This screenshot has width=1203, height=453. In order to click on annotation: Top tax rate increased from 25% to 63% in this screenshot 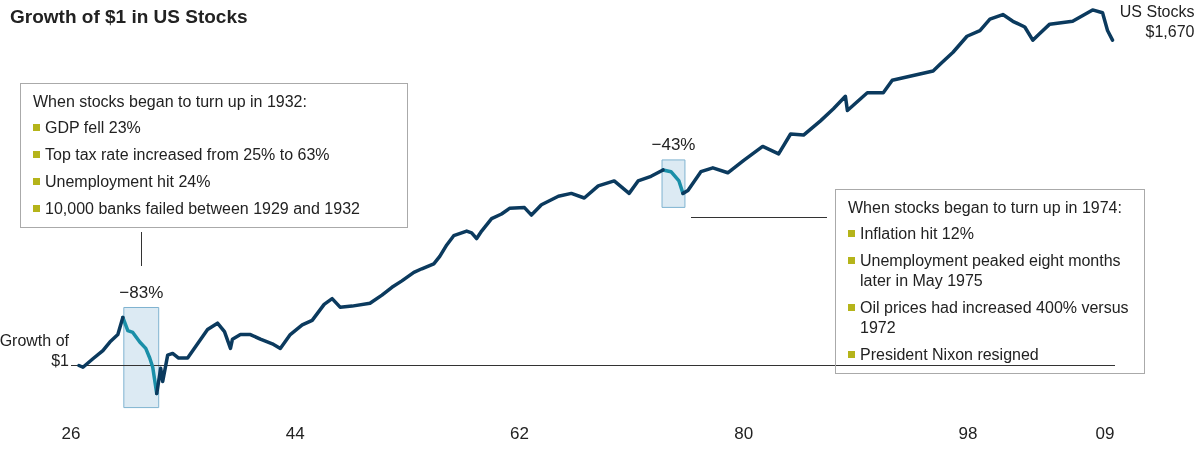, I will do `click(187, 155)`.